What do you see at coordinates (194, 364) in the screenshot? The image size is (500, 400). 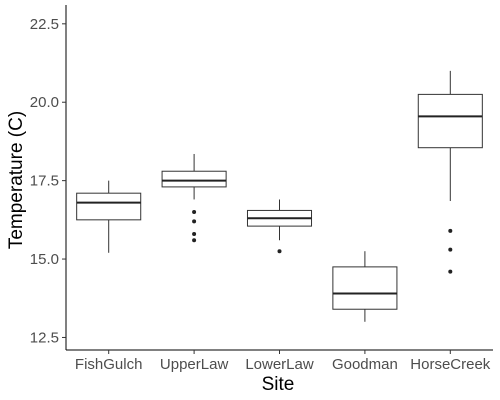 I see `x-tick-label: UpperLaw` at bounding box center [194, 364].